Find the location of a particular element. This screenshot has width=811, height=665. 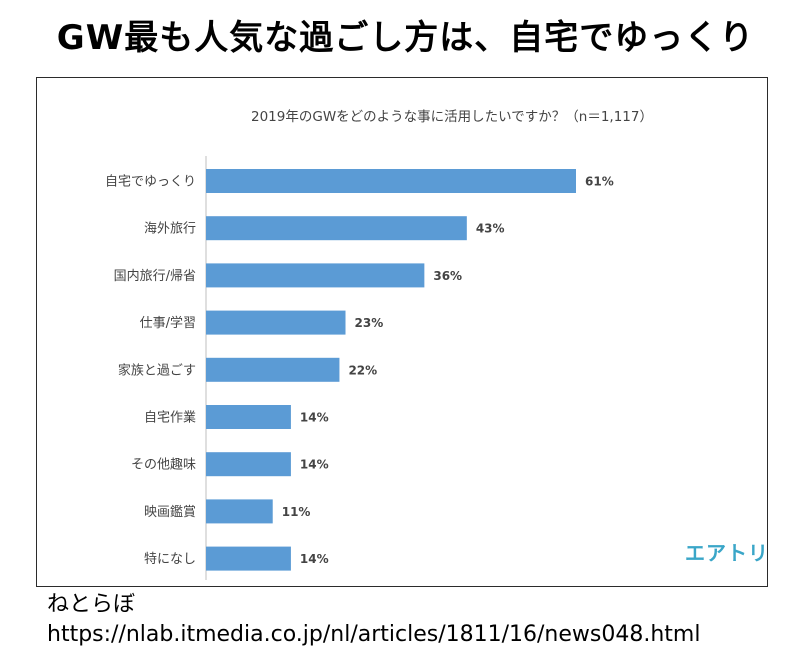

page-headline: GW最も人気な過ごし方は、自宅でゆっくり is located at coordinates (405, 38).